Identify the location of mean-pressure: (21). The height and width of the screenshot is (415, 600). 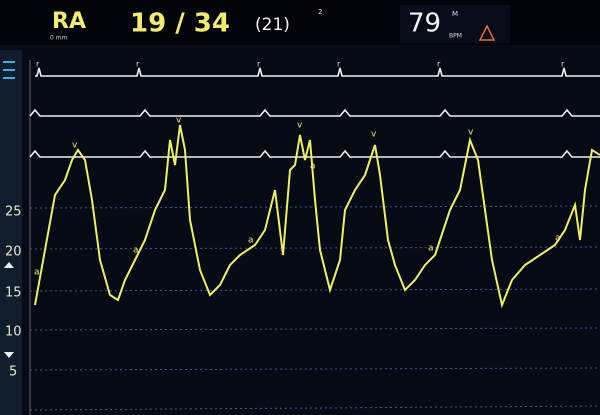
(272, 25).